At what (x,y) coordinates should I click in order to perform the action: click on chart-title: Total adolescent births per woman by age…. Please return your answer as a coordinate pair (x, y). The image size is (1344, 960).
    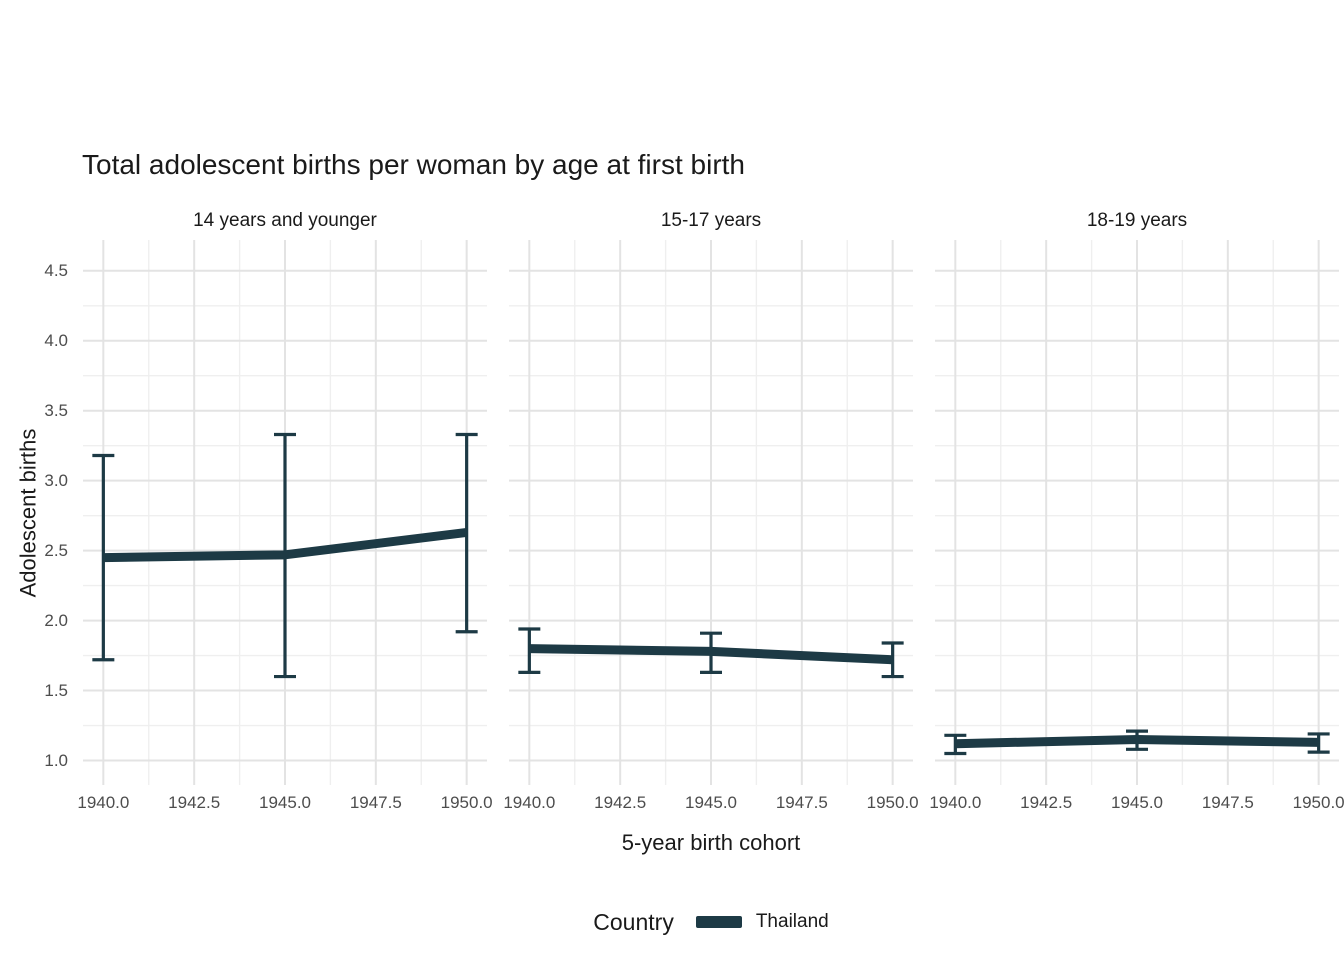
    Looking at the image, I should click on (414, 164).